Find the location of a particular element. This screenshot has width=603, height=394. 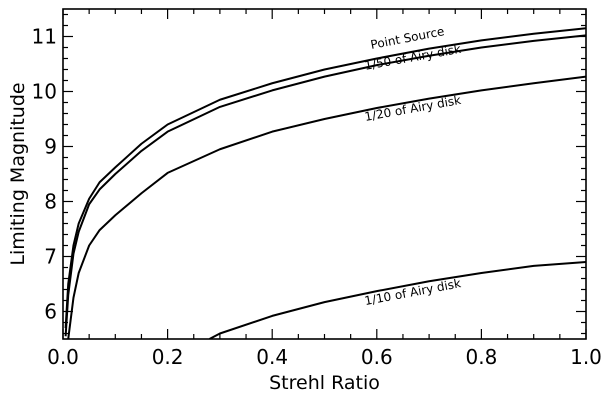

x-tick-label: 0.2 is located at coordinates (168, 357).